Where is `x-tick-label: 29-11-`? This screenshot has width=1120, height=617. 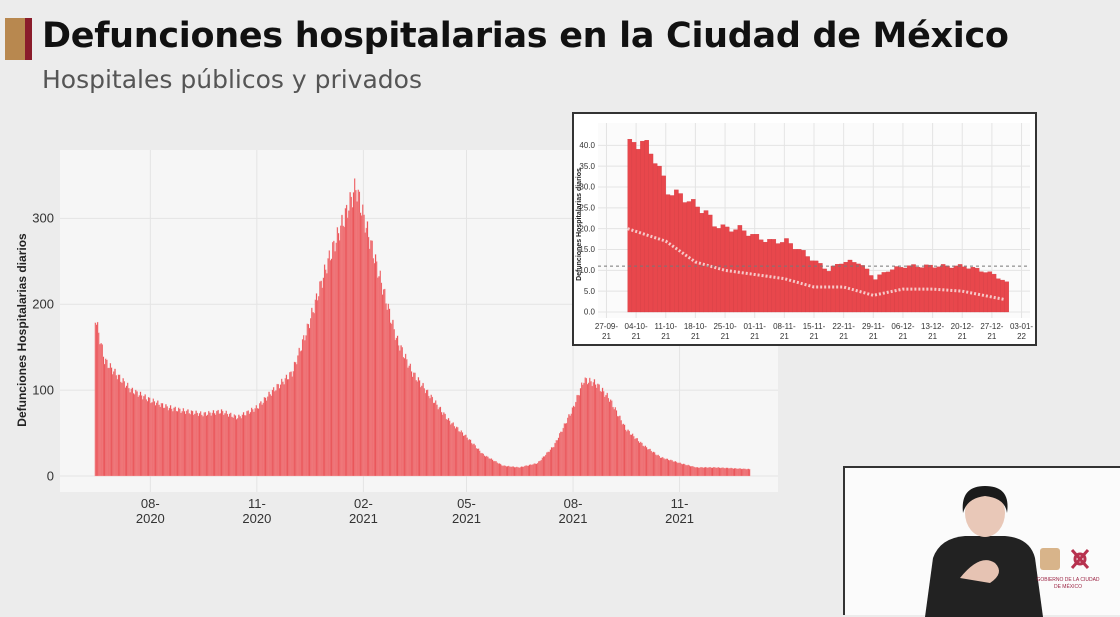
x-tick-label: 29-11- is located at coordinates (873, 326).